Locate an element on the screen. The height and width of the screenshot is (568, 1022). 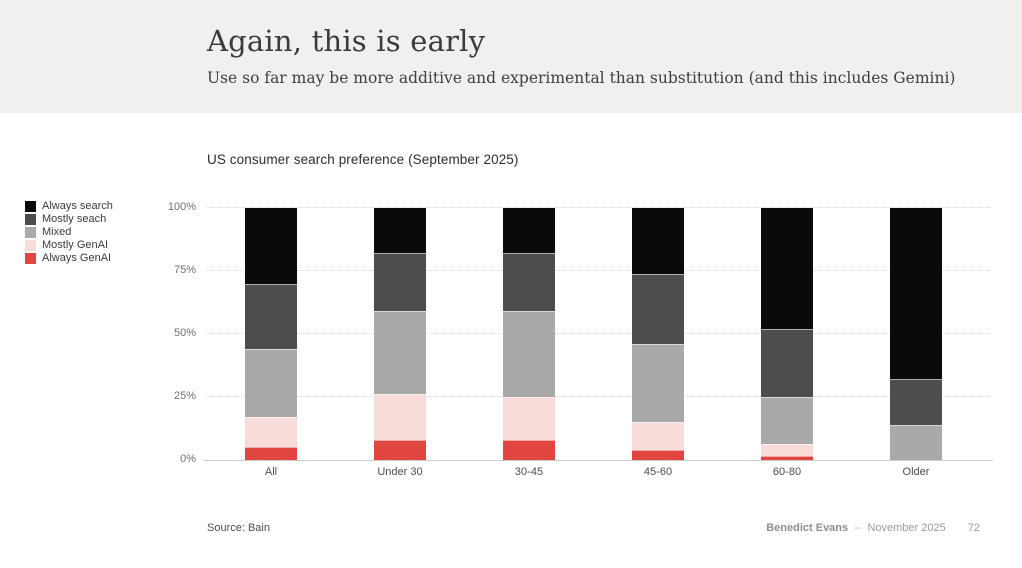
stacked-bar-older is located at coordinates (916, 334).